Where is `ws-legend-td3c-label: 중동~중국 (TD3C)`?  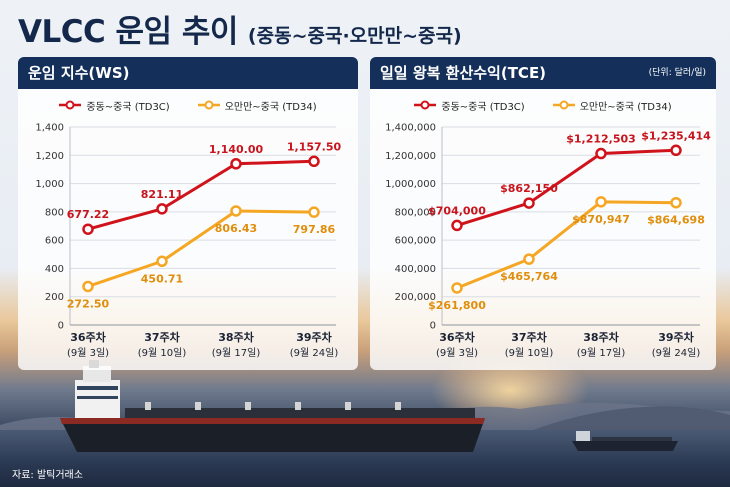 ws-legend-td3c-label: 중동~중국 (TD3C) is located at coordinates (128, 107).